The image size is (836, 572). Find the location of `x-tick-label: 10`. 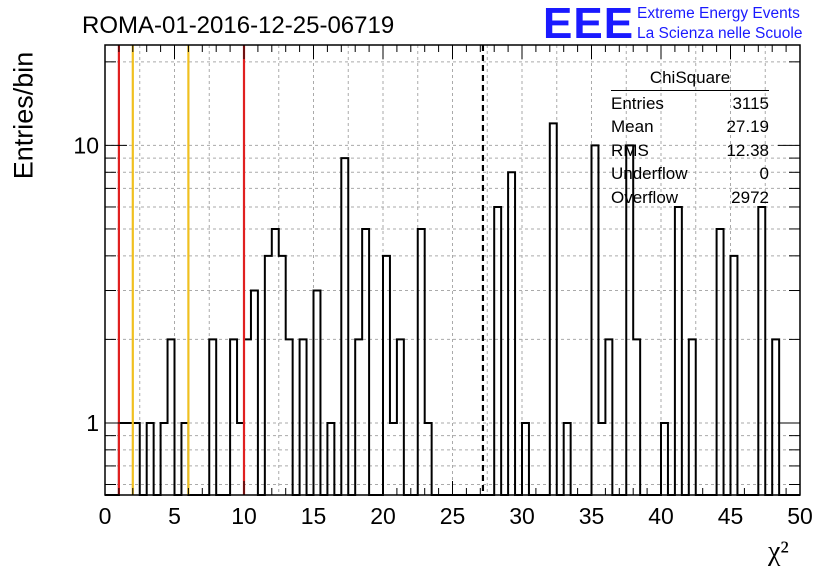

x-tick-label: 10 is located at coordinates (244, 516).